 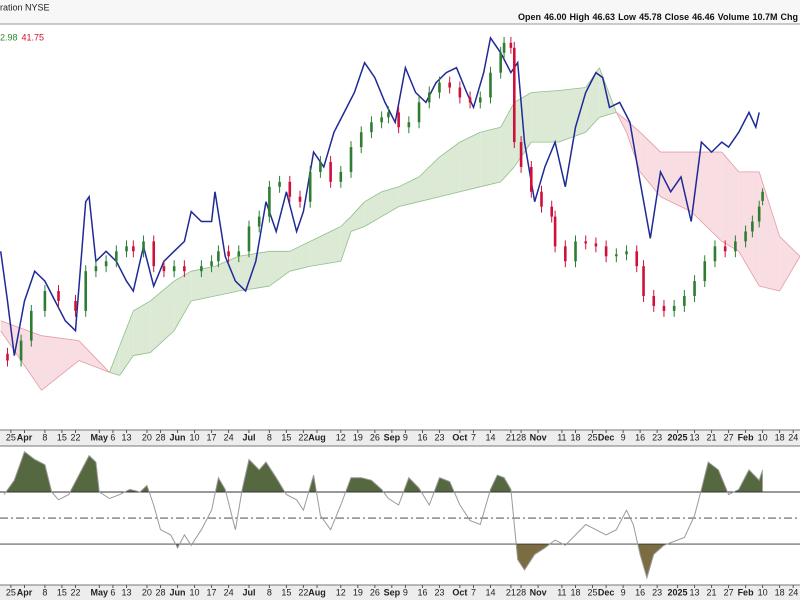 I want to click on x-tick-label: Jul, so click(x=248, y=592).